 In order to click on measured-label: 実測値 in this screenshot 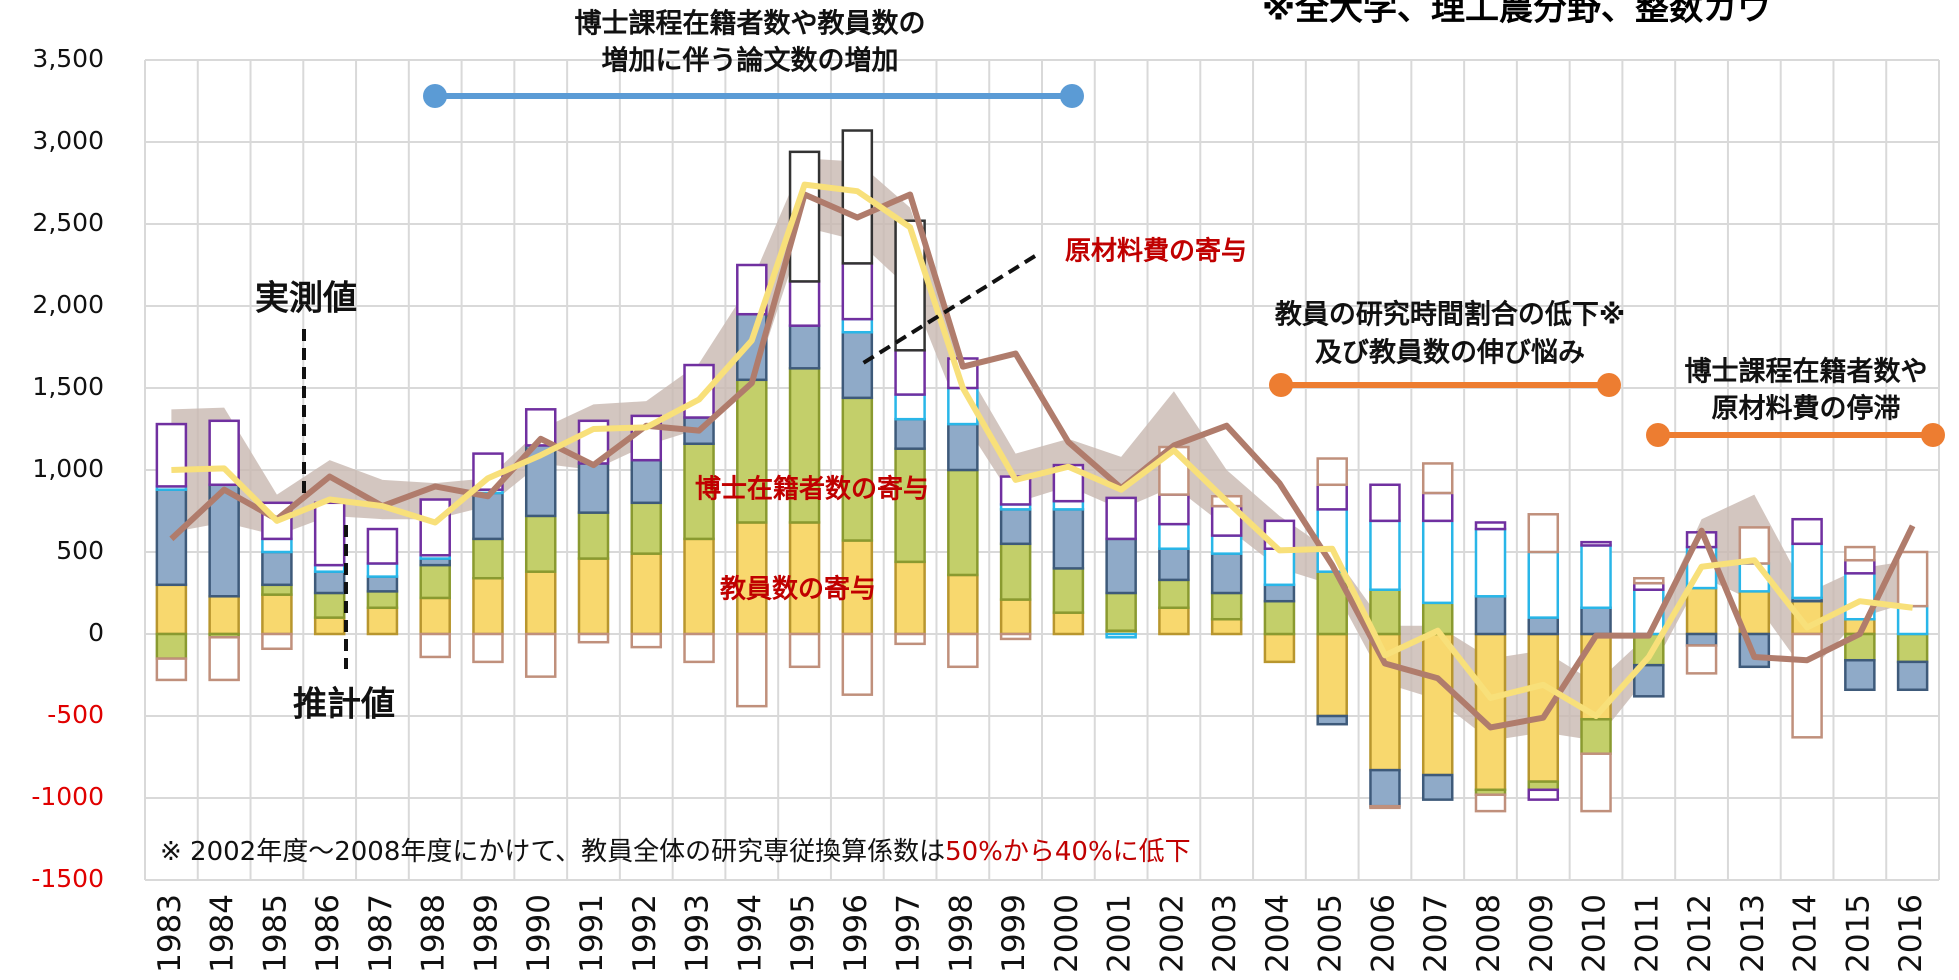, I will do `click(306, 299)`.